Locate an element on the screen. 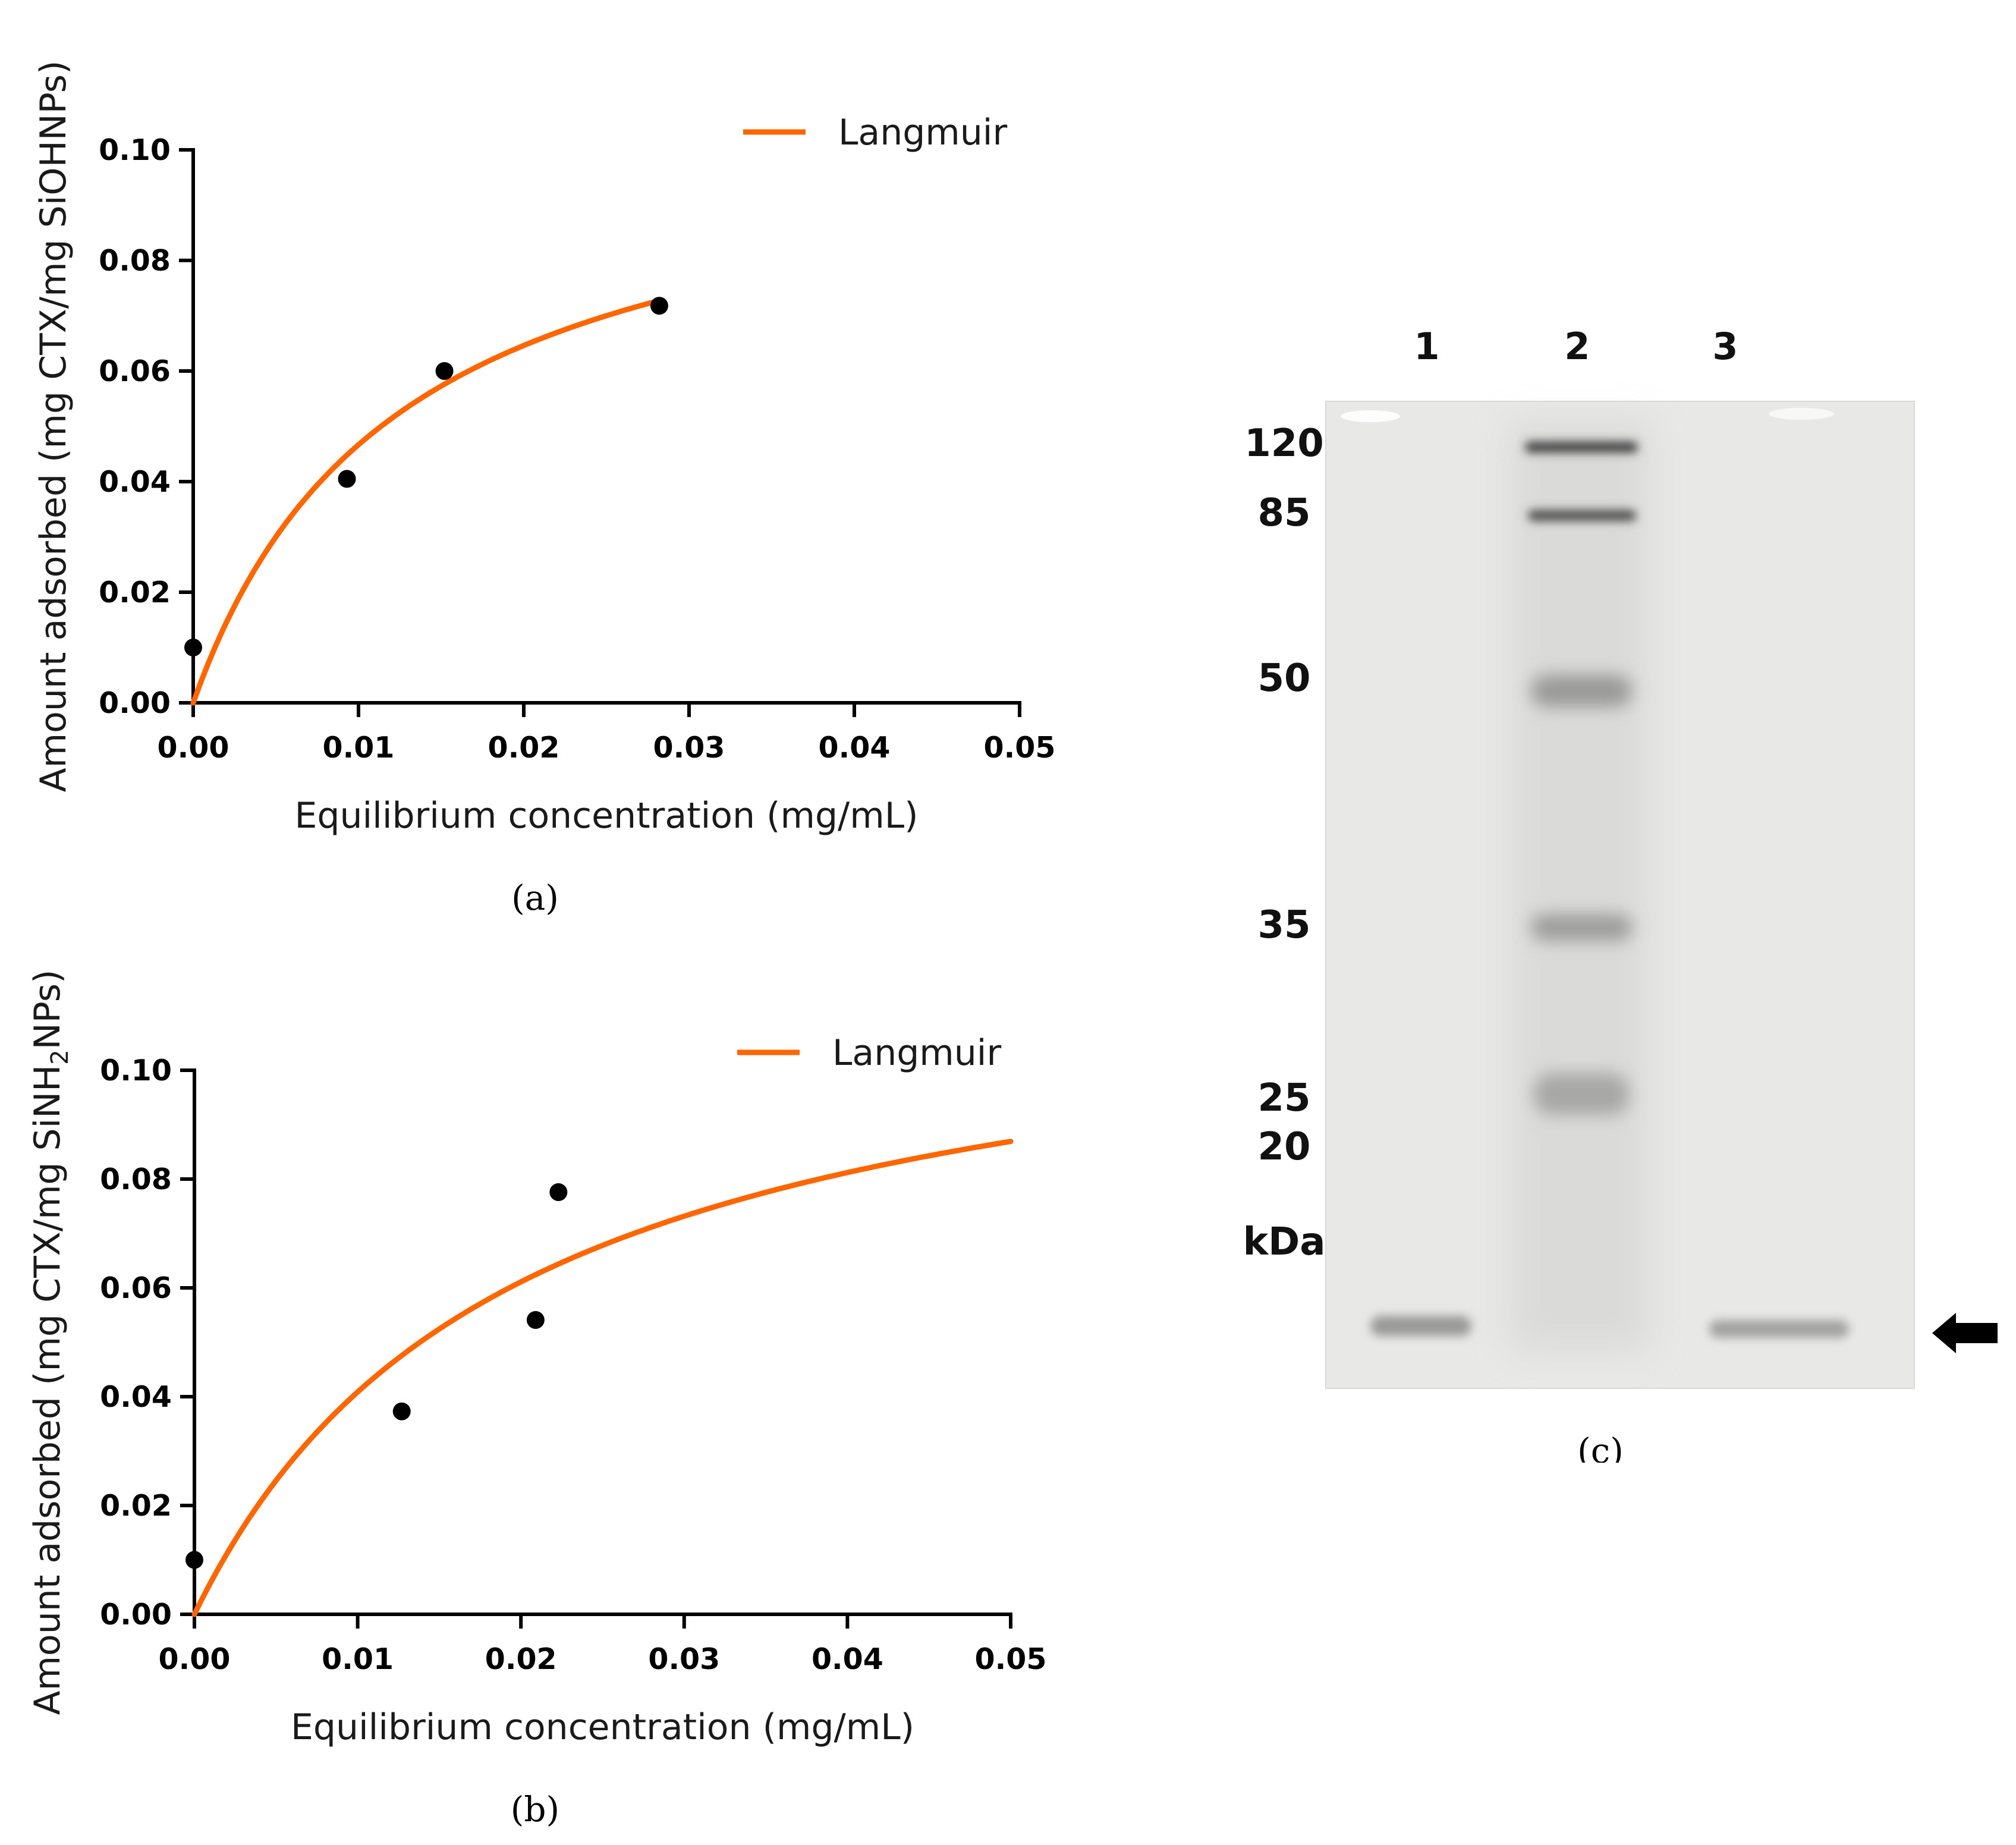 This screenshot has height=1845, width=2016. marker-50: 50 is located at coordinates (1283, 678).